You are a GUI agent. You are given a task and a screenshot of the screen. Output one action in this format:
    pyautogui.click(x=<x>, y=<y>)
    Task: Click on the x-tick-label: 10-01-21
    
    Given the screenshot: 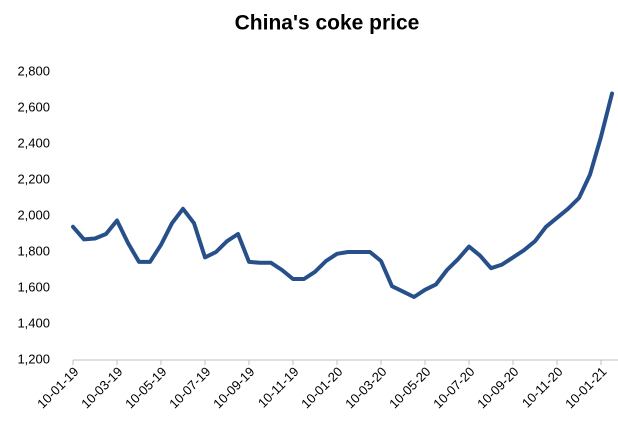 What is the action you would take?
    pyautogui.click(x=585, y=387)
    